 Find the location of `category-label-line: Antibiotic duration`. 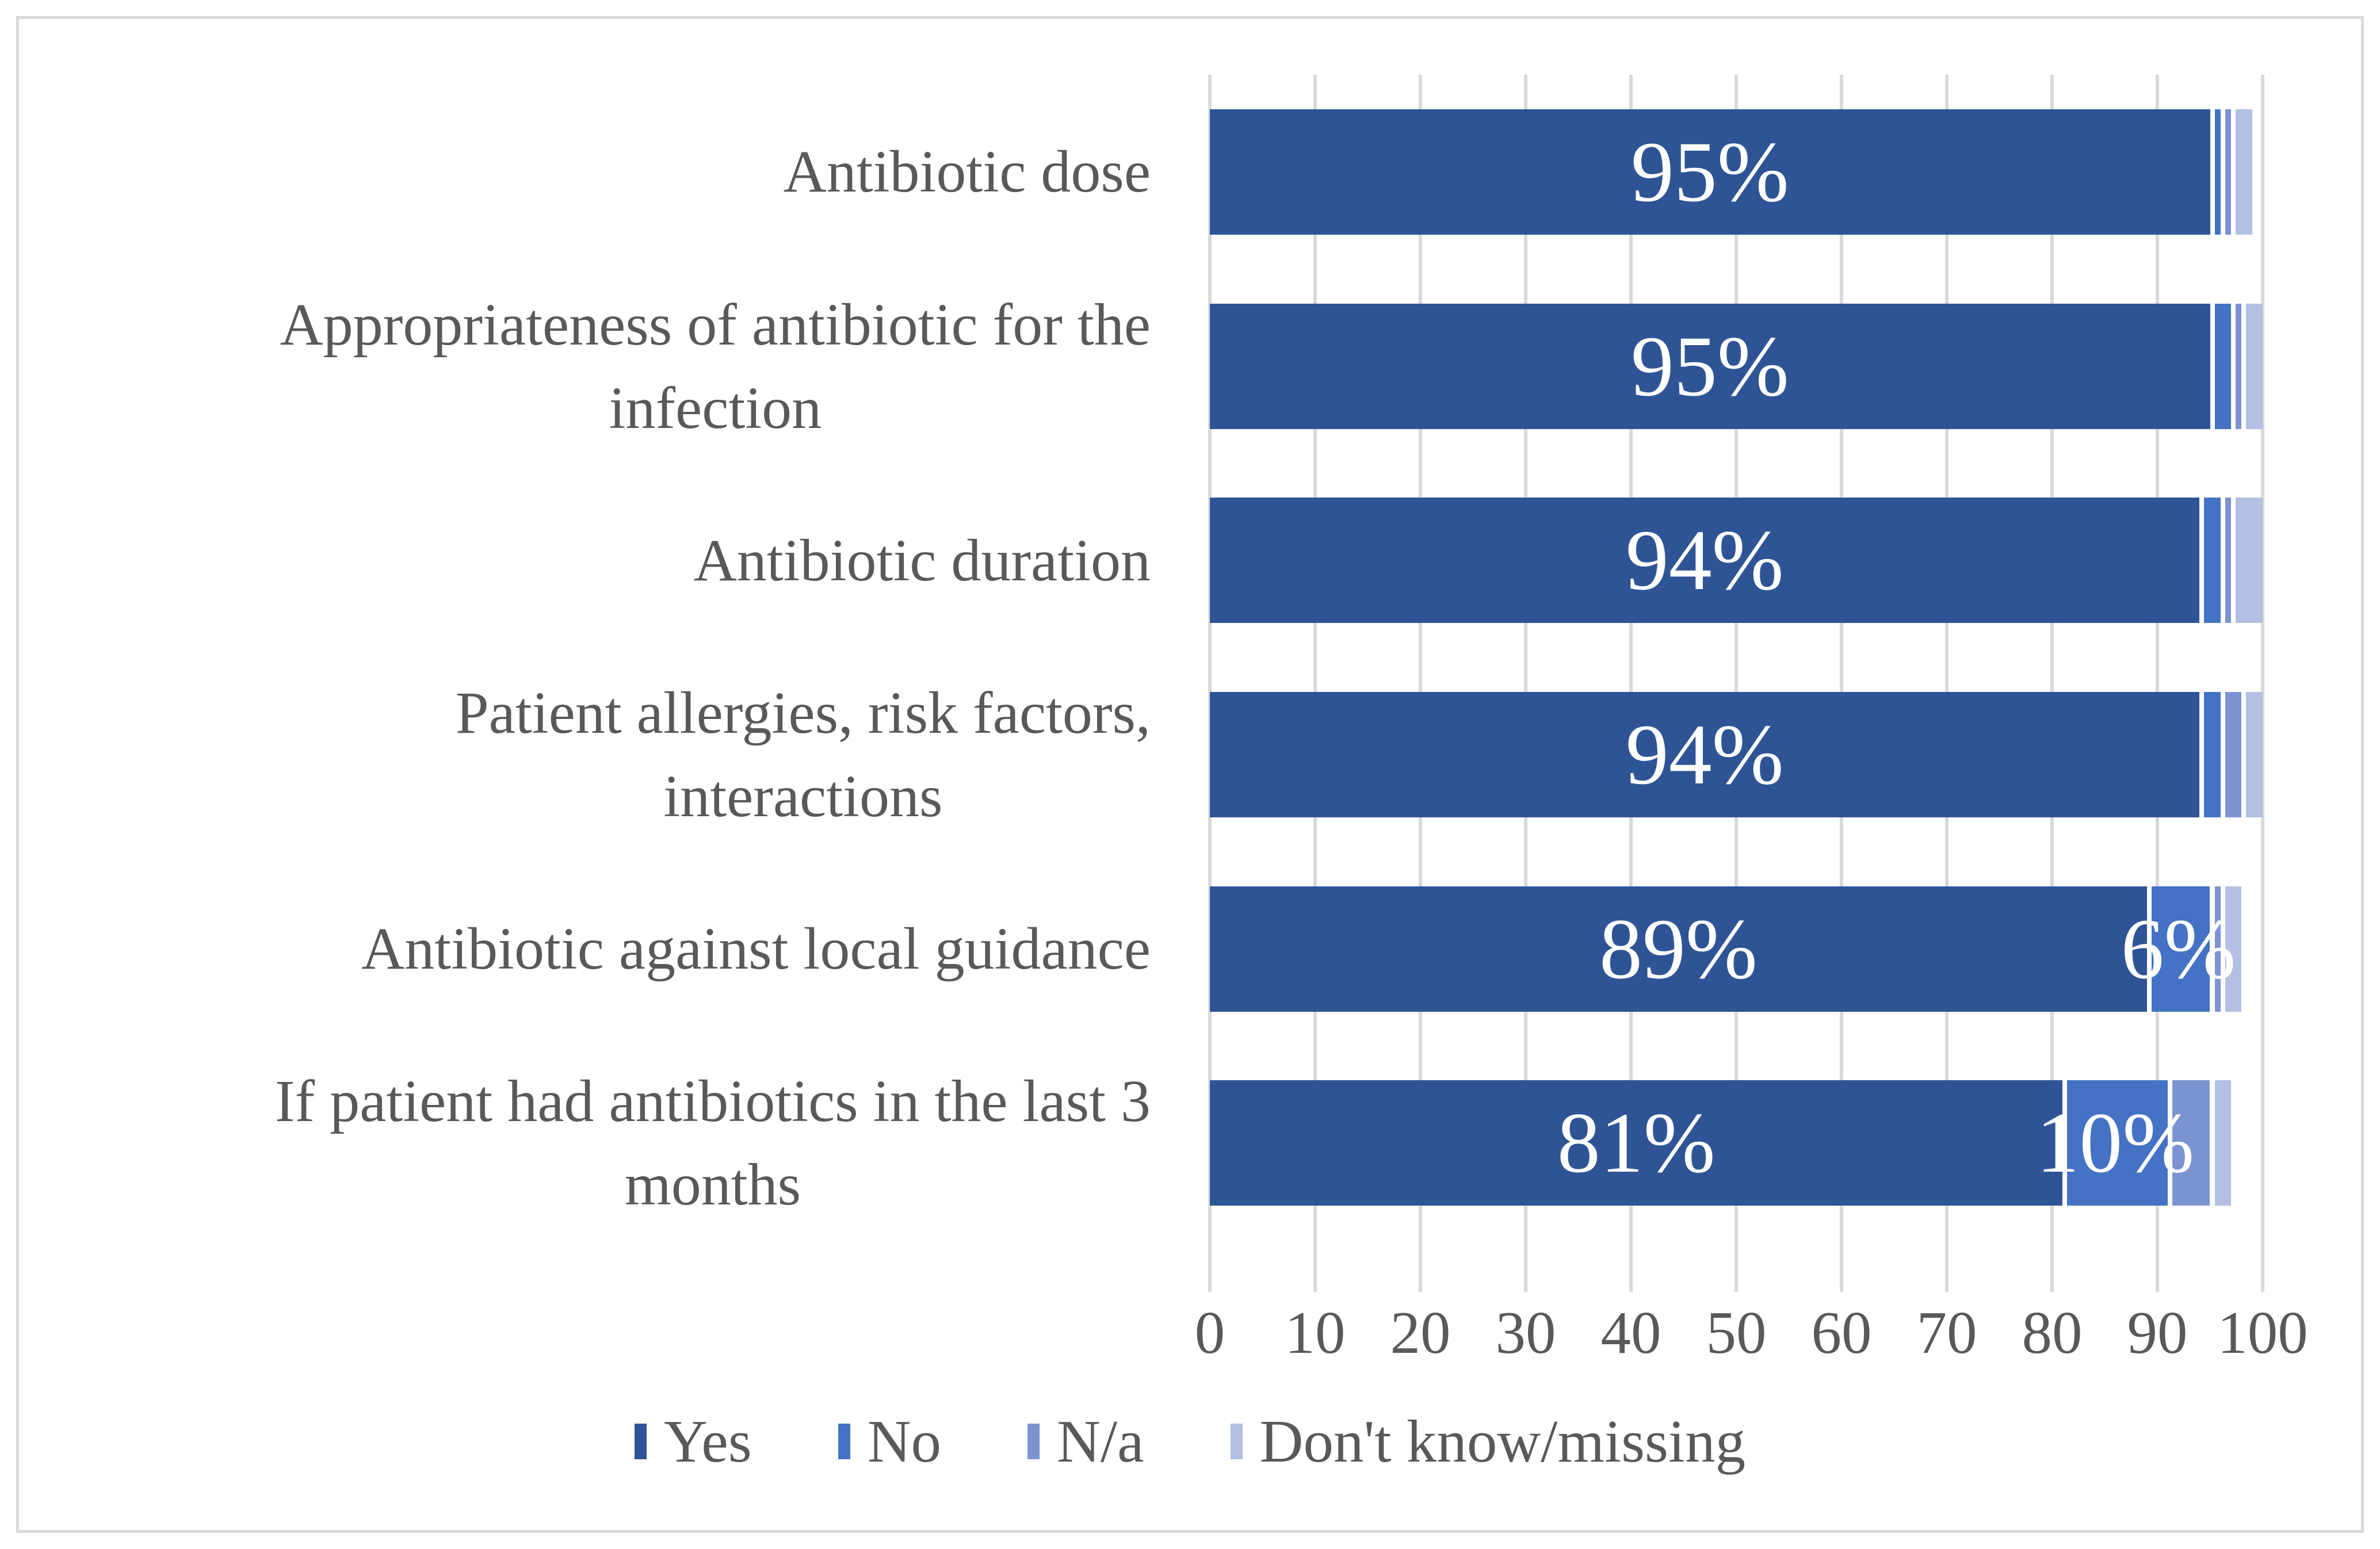

category-label-line: Antibiotic duration is located at coordinates (922, 560).